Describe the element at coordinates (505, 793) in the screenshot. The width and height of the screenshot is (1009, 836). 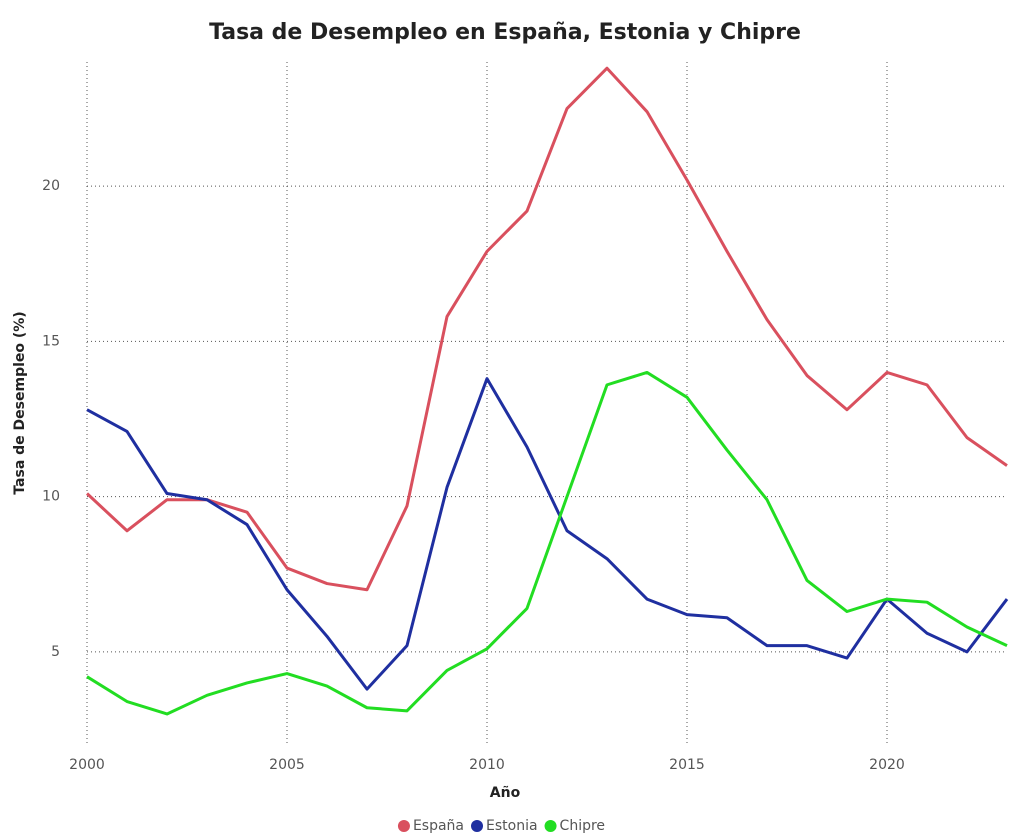
I see `x-axis-label: Año` at that location.